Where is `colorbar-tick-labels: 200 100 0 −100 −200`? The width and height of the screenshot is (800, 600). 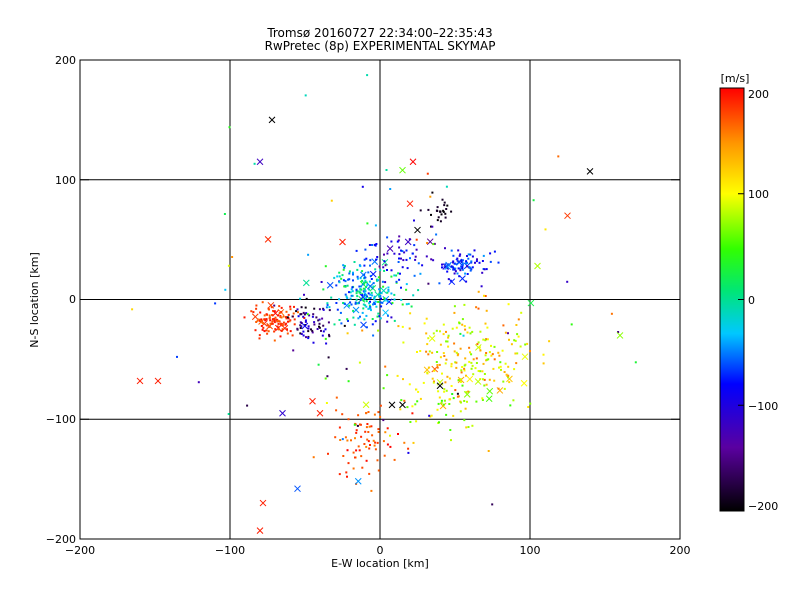 colorbar-tick-labels: 200 100 0 −100 −200 is located at coordinates (763, 300).